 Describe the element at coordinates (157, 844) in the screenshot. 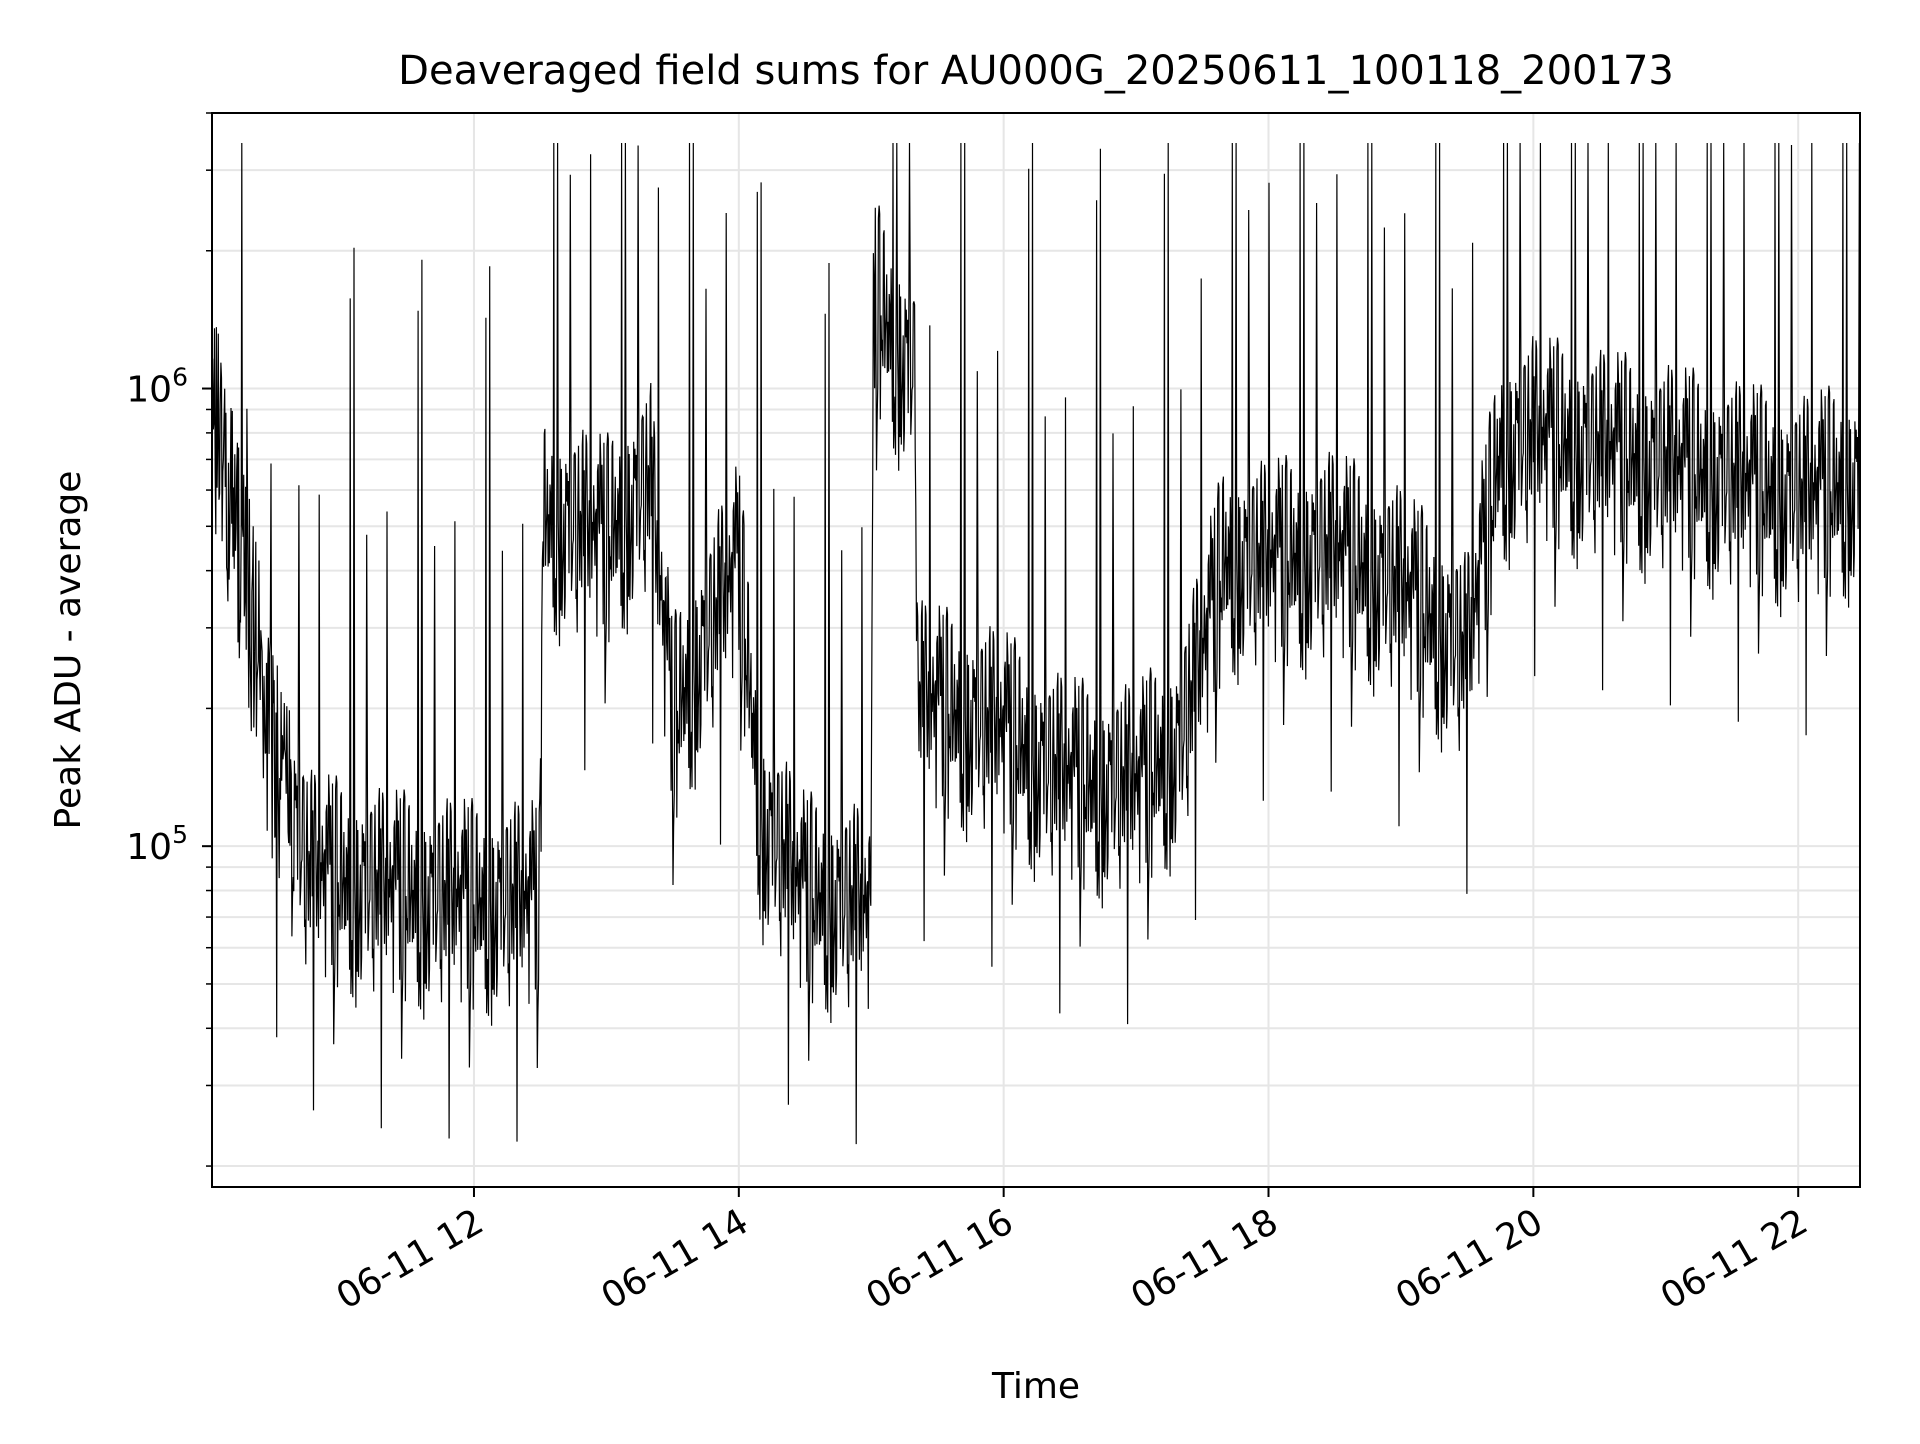

I see `y-tick-label: 10⁵` at that location.